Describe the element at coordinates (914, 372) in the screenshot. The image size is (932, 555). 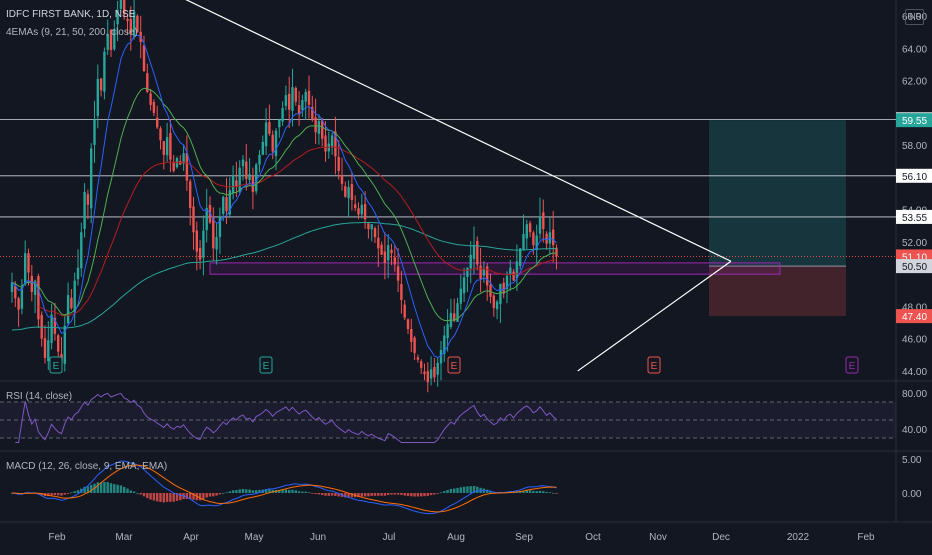
I see `price-tick-label: 44.00` at that location.